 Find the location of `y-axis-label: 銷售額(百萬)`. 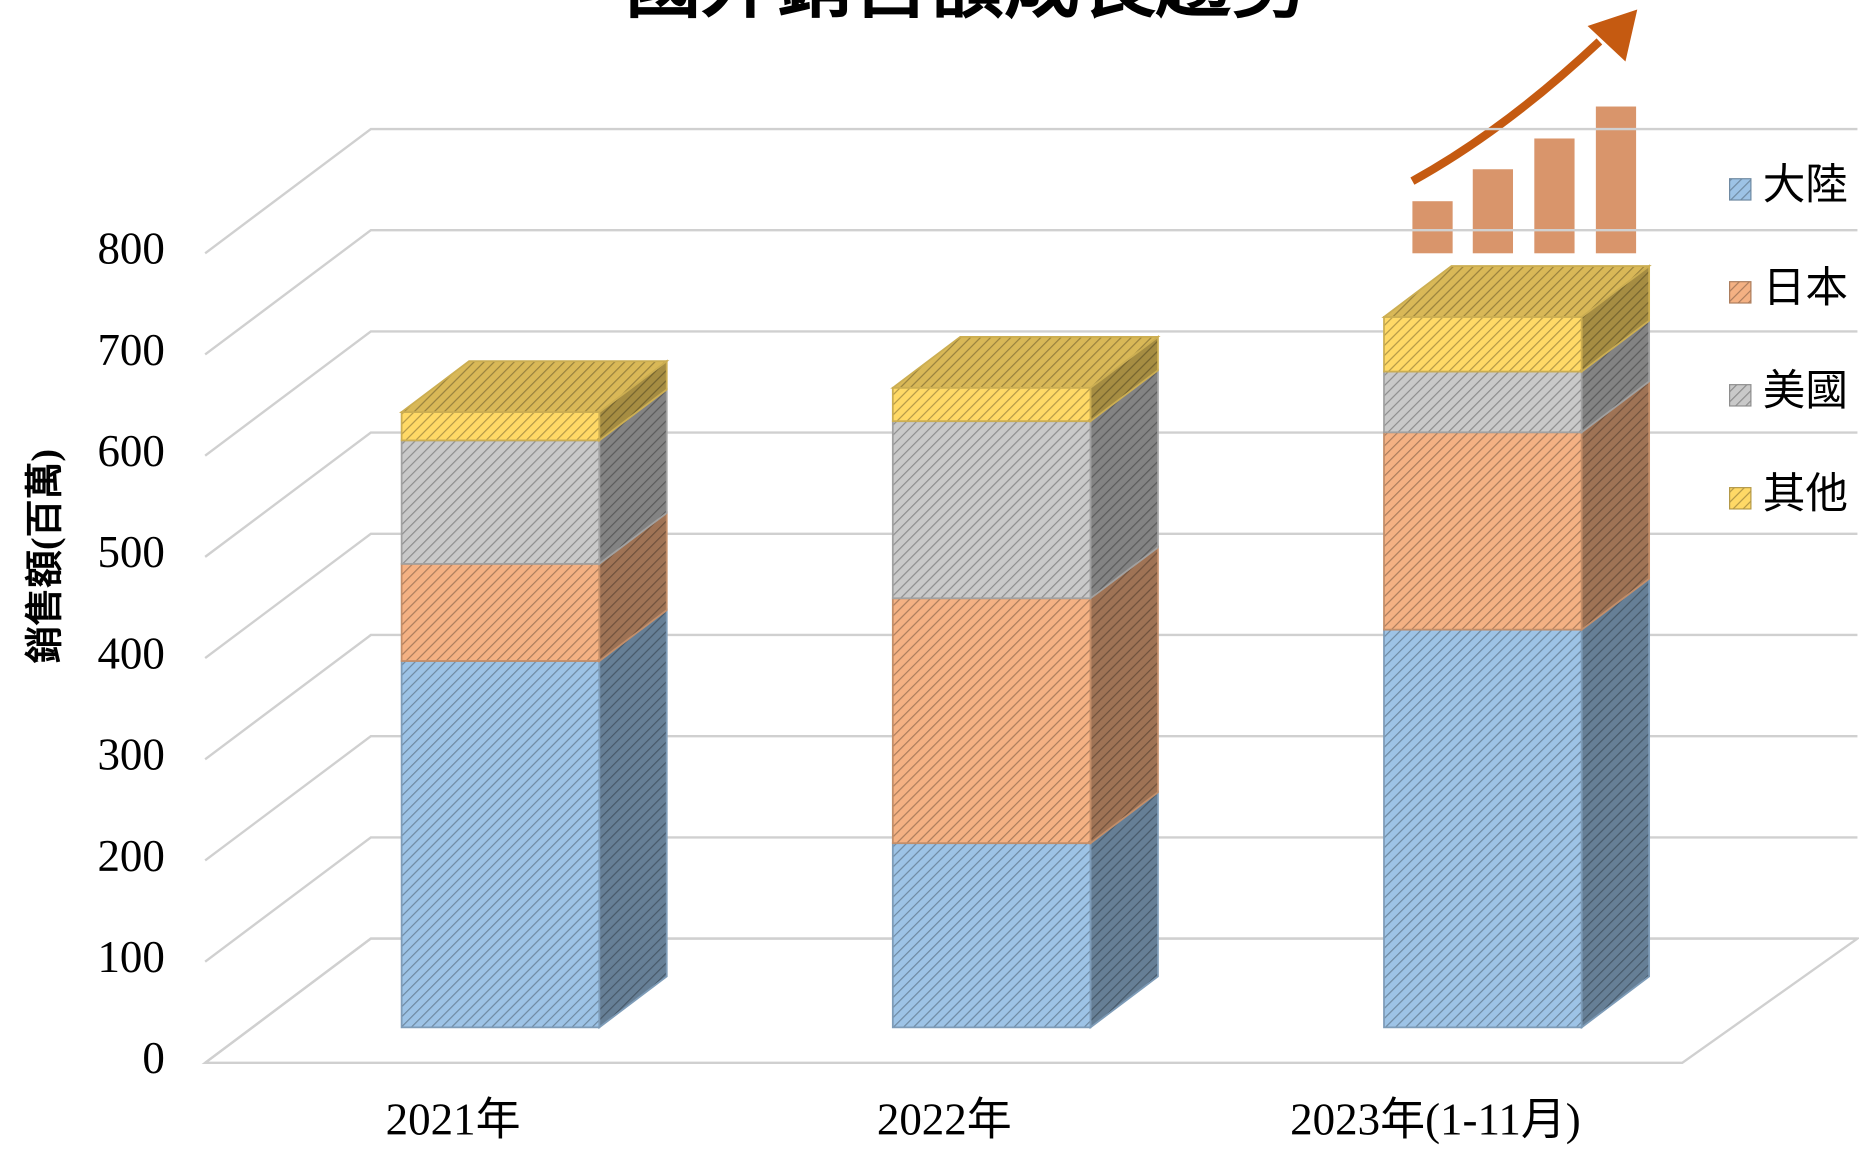

y-axis-label: 銷售額(百萬) is located at coordinates (46, 556).